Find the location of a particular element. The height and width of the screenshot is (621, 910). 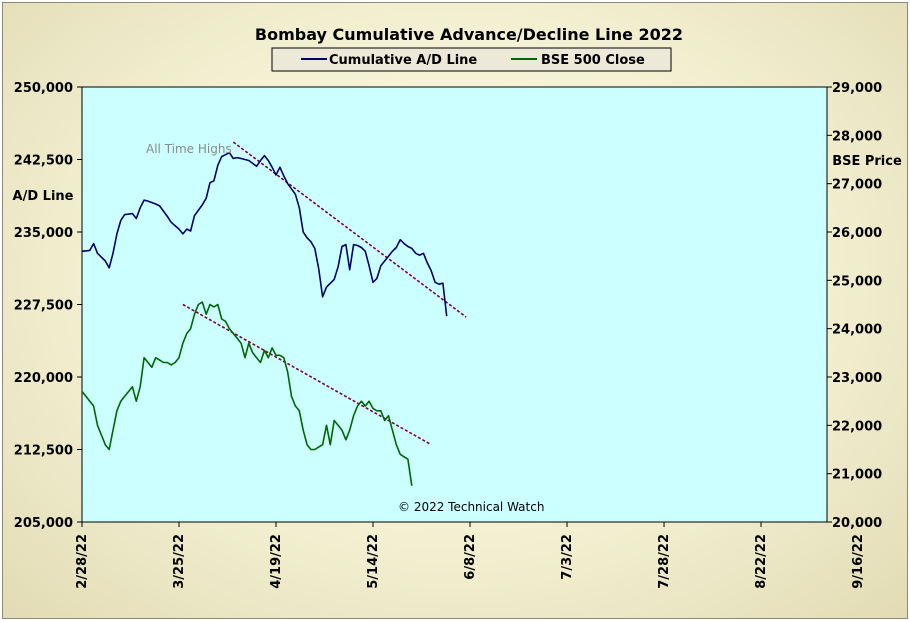

right-tick-label: 22,000 is located at coordinates (857, 426).